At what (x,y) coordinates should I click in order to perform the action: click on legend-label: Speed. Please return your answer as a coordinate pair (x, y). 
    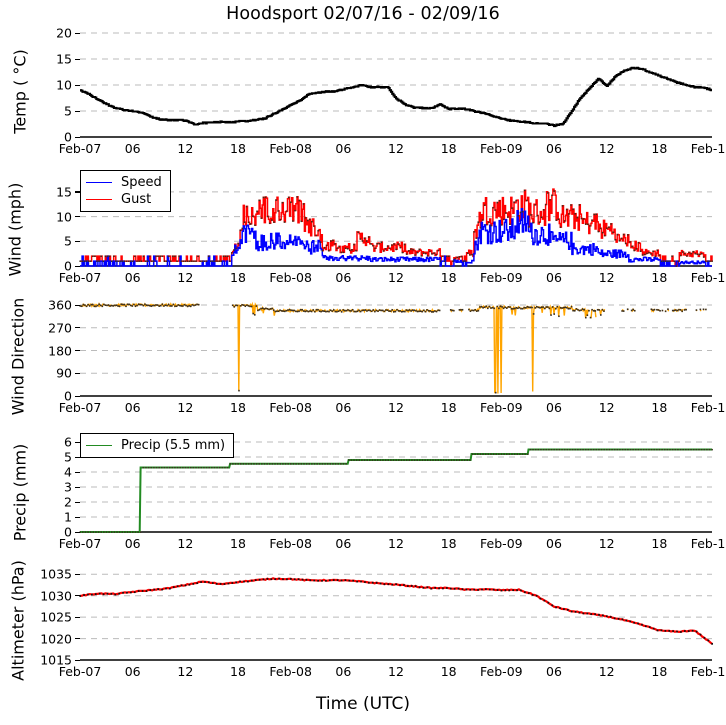
    Looking at the image, I should click on (141, 182).